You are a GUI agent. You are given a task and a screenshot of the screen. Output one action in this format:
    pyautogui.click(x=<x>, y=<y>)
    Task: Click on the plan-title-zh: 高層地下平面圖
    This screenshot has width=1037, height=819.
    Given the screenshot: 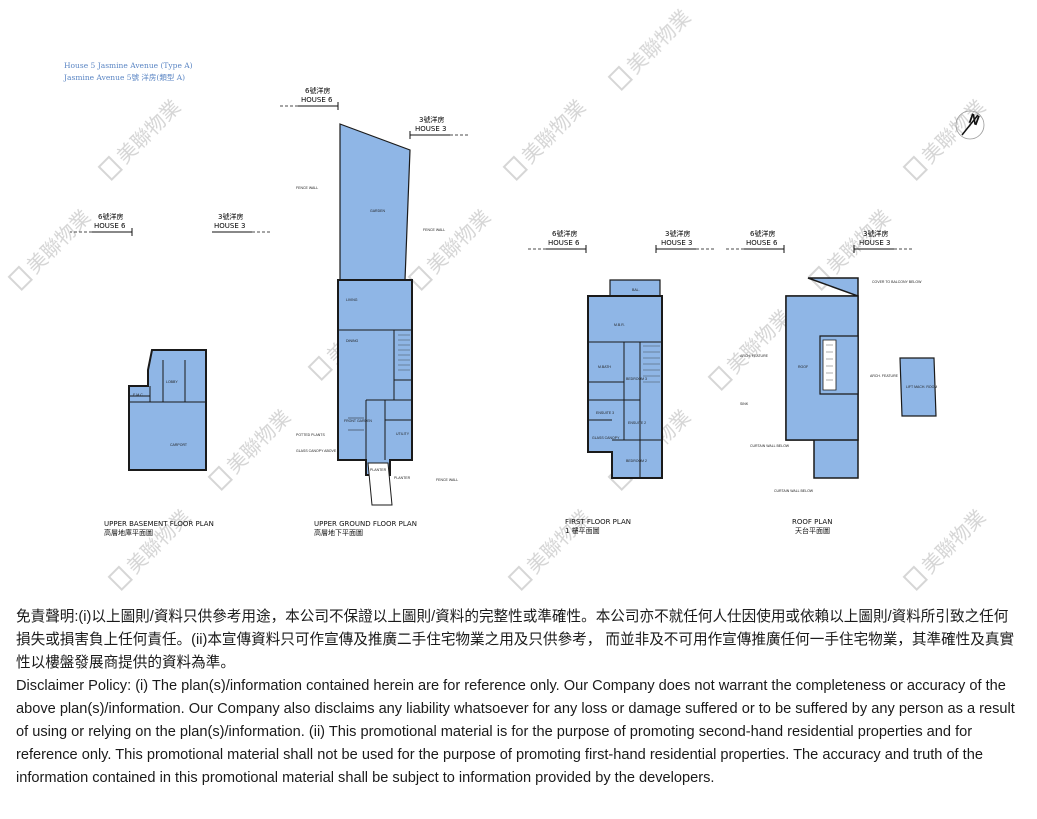 What is the action you would take?
    pyautogui.click(x=338, y=532)
    